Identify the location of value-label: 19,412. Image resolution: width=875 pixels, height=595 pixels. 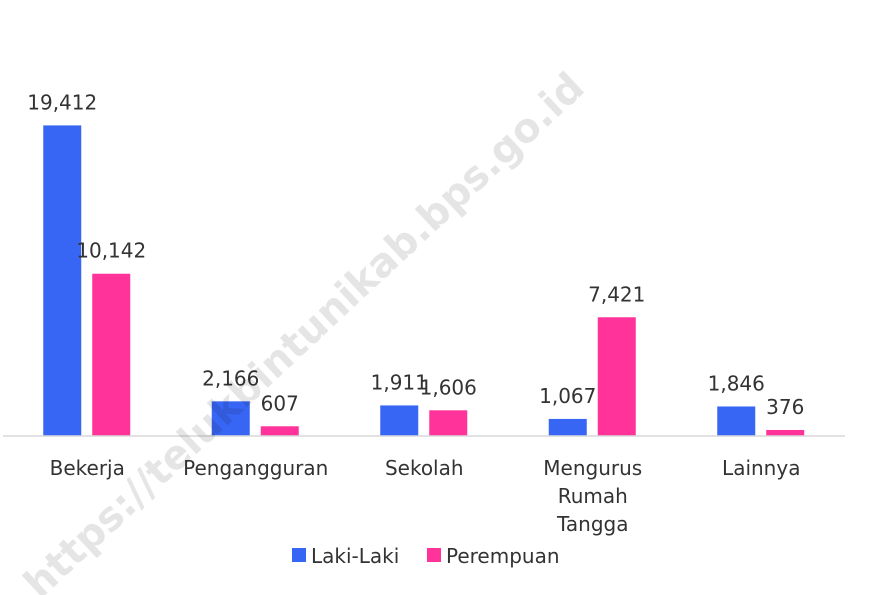
(62, 102).